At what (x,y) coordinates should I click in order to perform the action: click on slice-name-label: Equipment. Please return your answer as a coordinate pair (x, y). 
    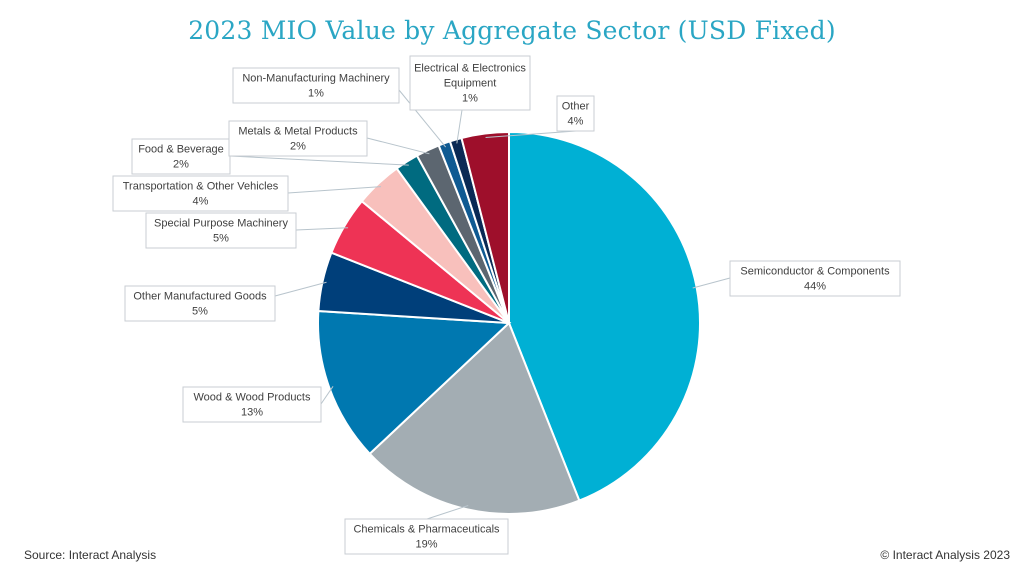
    Looking at the image, I should click on (470, 84).